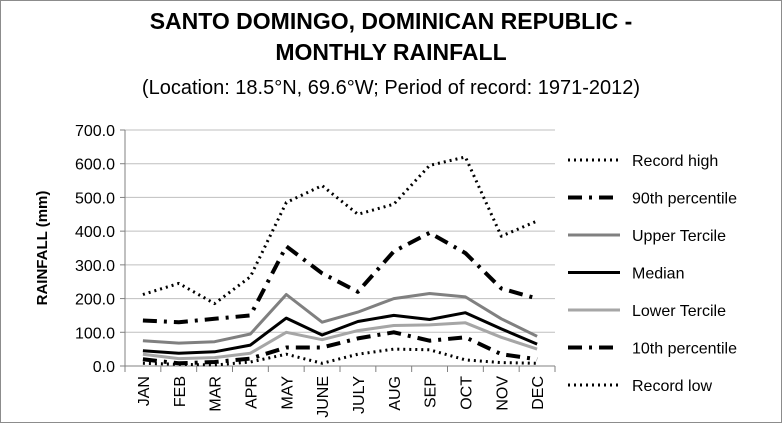 The image size is (782, 423). What do you see at coordinates (672, 386) in the screenshot?
I see `legend-label: Record low` at bounding box center [672, 386].